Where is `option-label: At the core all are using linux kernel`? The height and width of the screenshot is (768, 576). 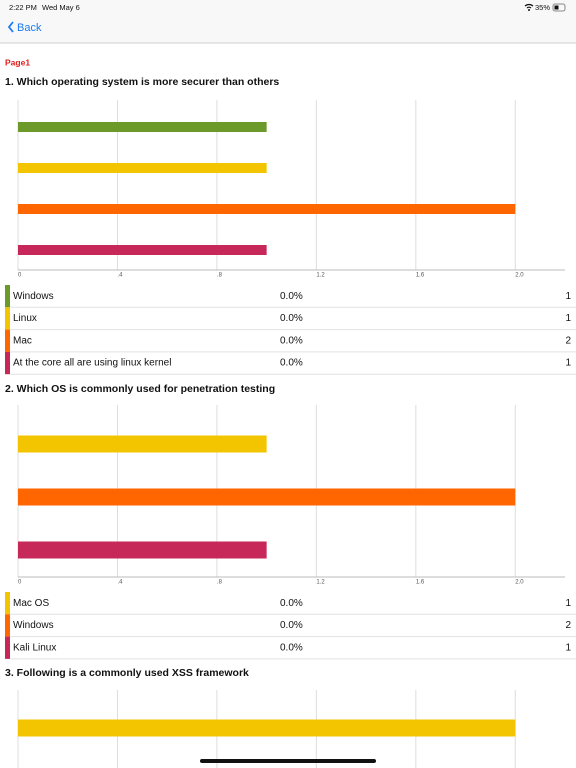
option-label: At the core all are using linux kernel is located at coordinates (92, 363).